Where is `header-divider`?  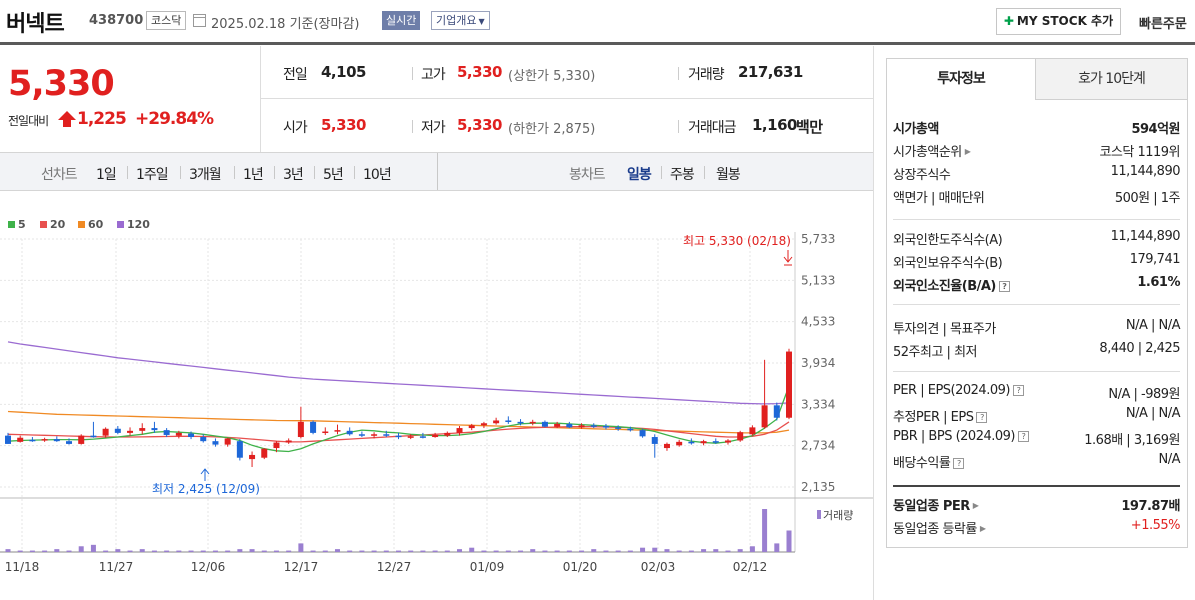
header-divider is located at coordinates (597, 43).